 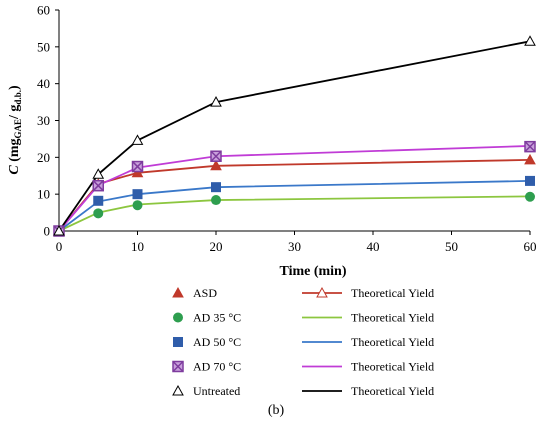 What do you see at coordinates (137, 246) in the screenshot?
I see `x-tick-label: 10` at bounding box center [137, 246].